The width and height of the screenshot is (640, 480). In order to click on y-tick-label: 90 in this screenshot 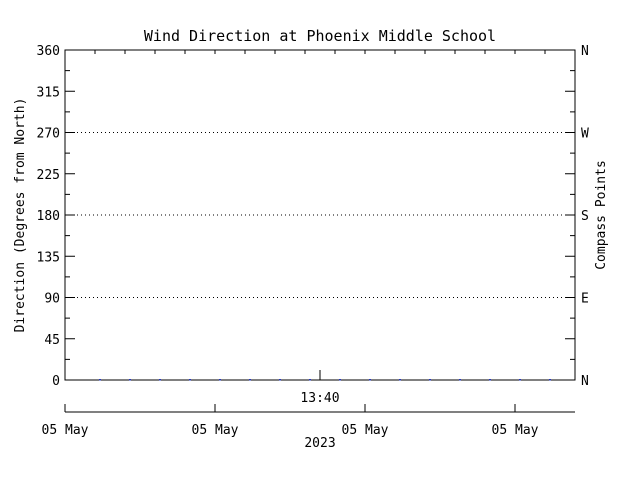, I will do `click(52, 299)`.